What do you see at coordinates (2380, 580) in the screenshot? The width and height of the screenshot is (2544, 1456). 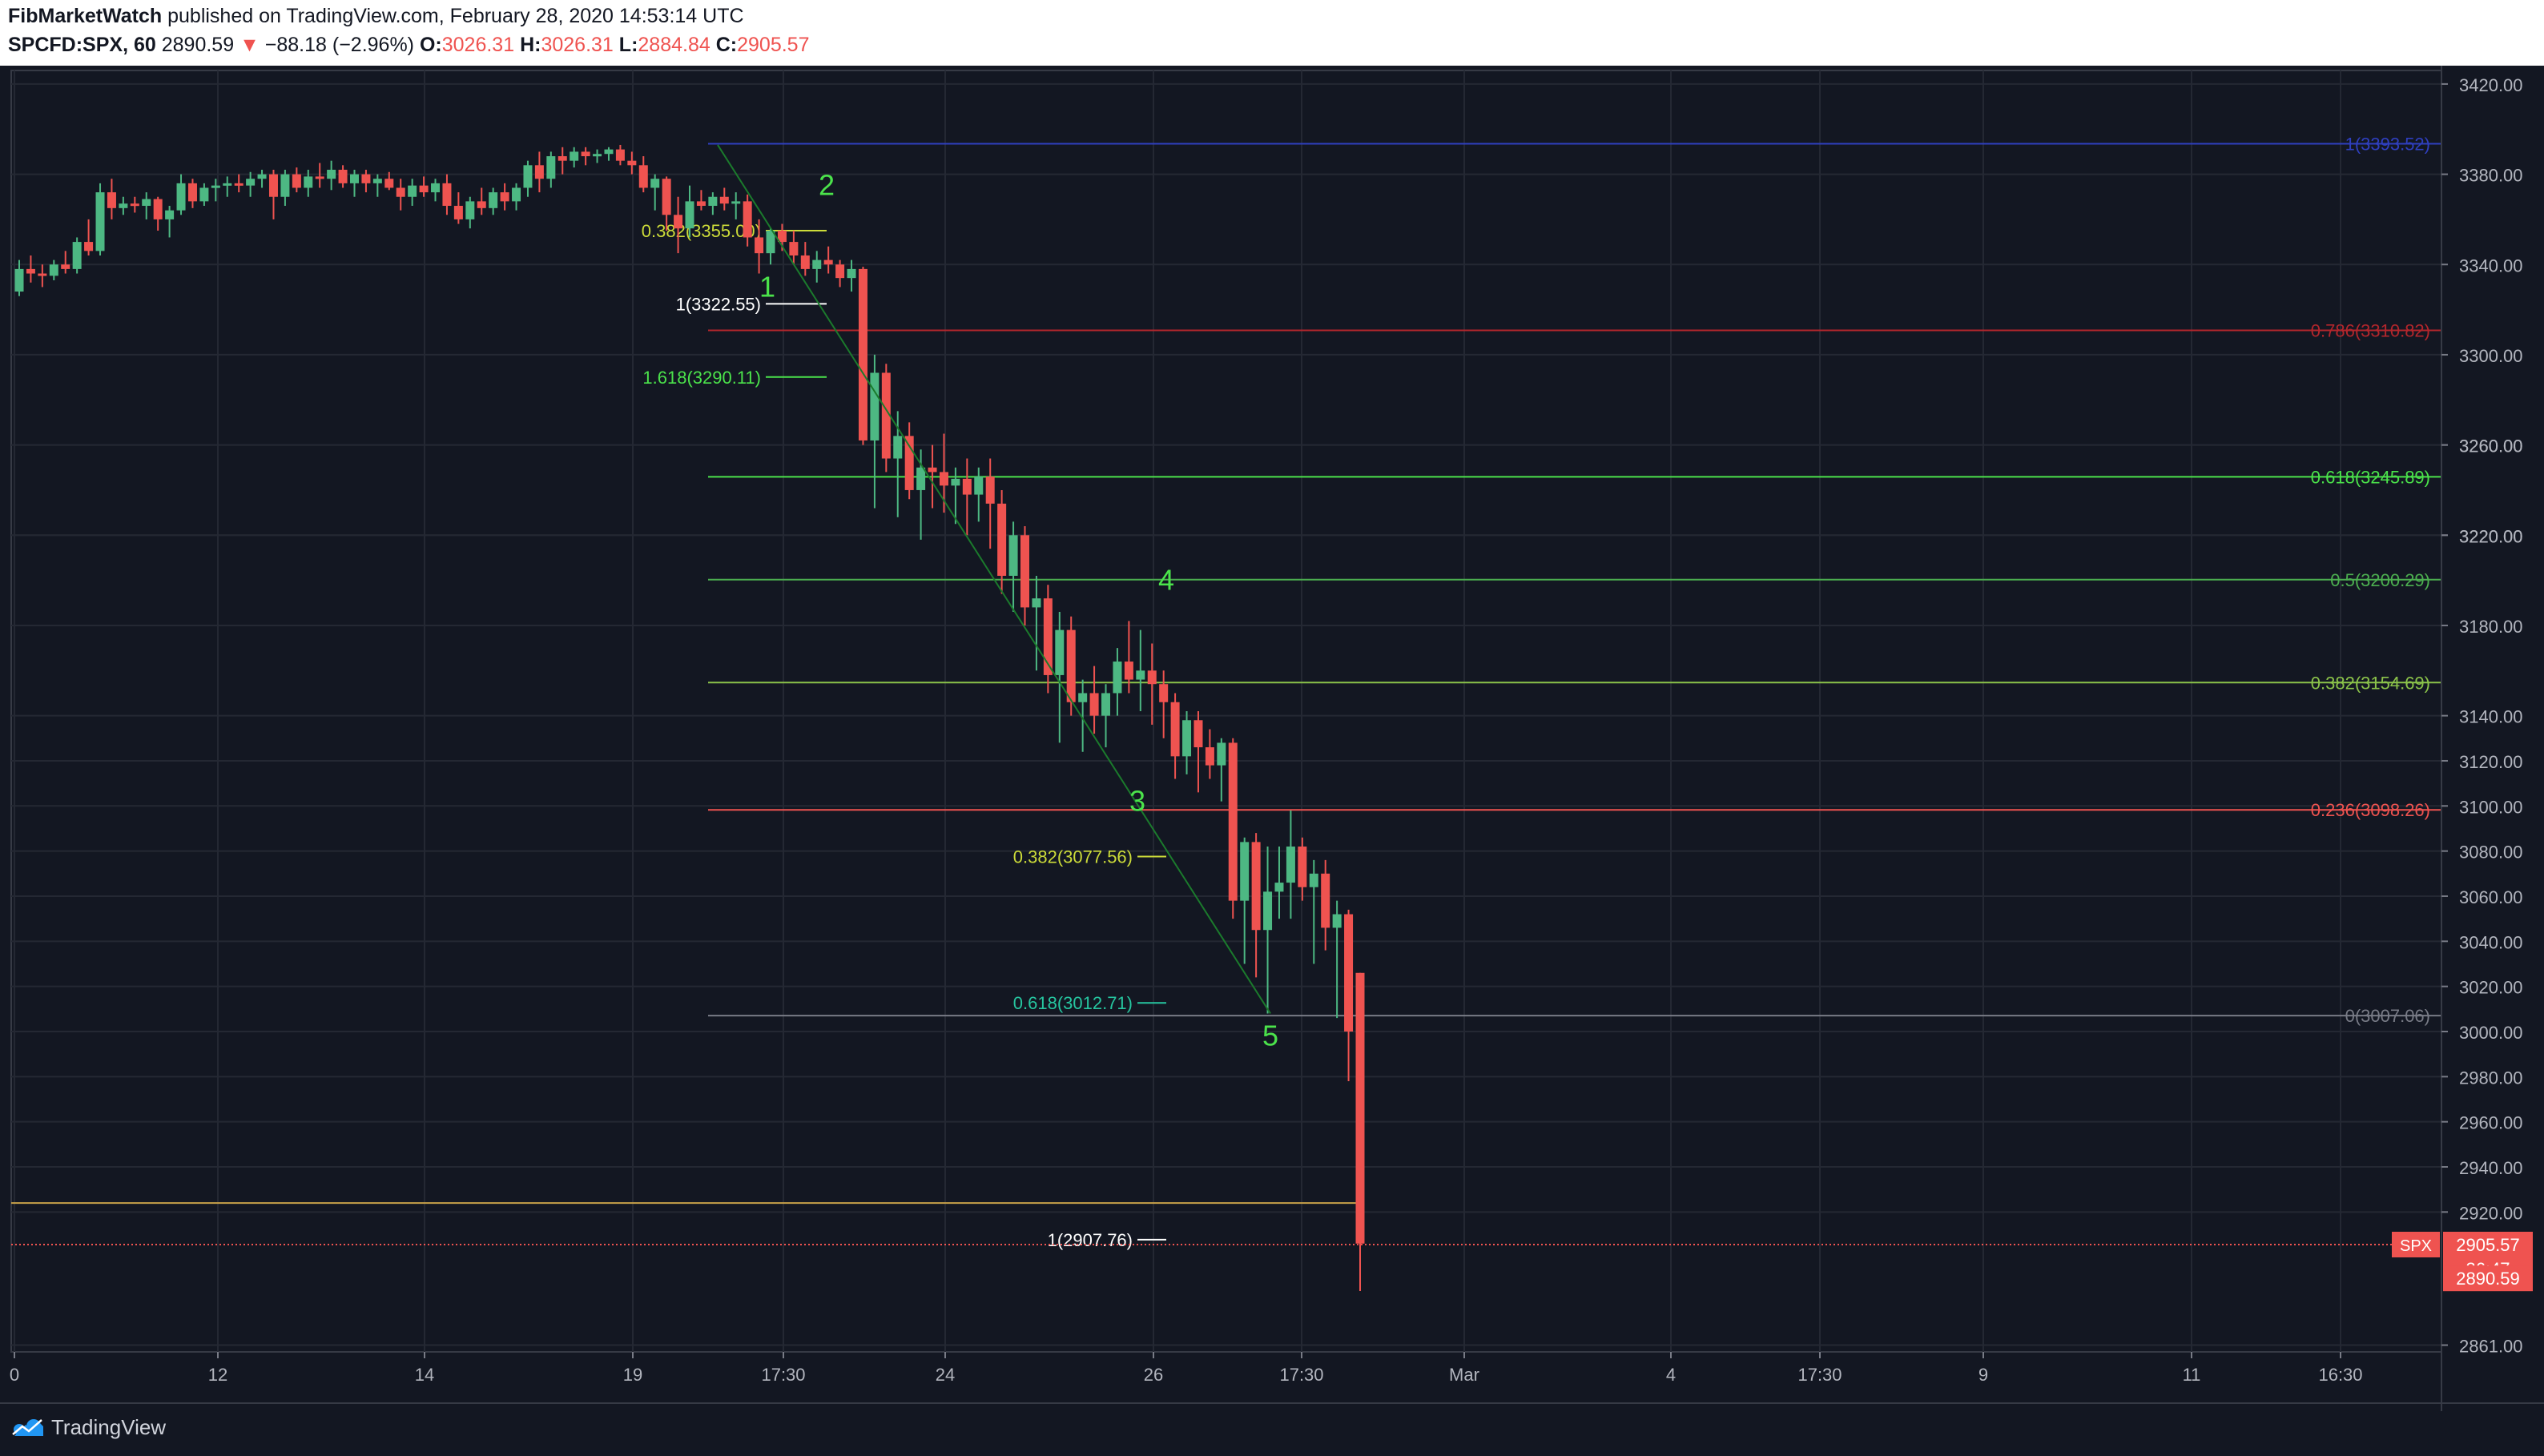 I see `fib-retracement-label: 0.5(3200.29)` at bounding box center [2380, 580].